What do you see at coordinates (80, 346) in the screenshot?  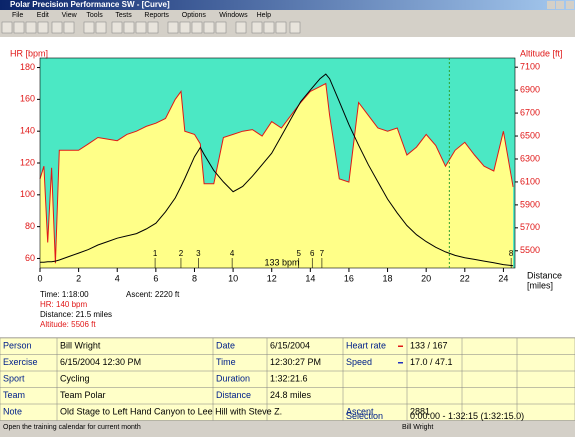 I see `field-value: Bill Wright` at bounding box center [80, 346].